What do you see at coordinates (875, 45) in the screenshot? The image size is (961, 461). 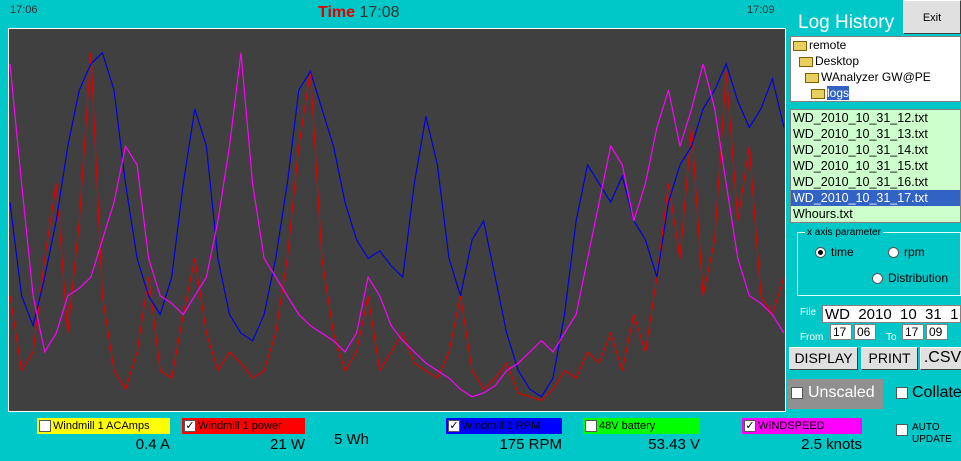 I see `folder-item: remote` at bounding box center [875, 45].